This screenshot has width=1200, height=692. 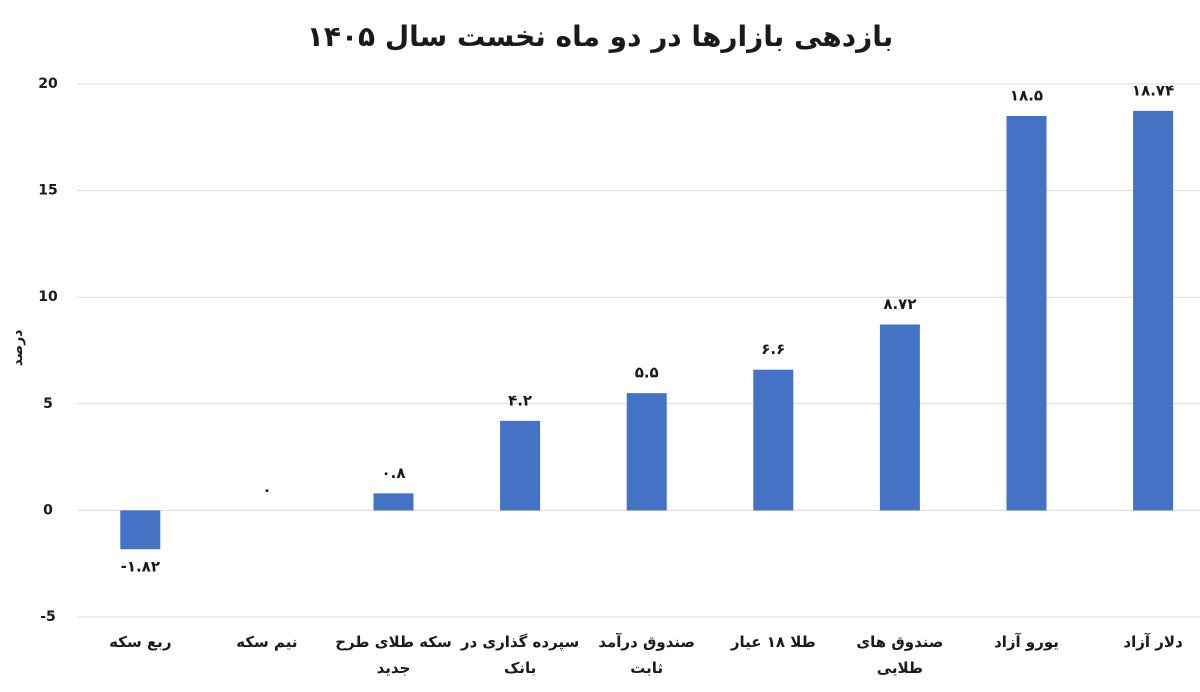 I want to click on value-label: ۶.۶, so click(x=773, y=349).